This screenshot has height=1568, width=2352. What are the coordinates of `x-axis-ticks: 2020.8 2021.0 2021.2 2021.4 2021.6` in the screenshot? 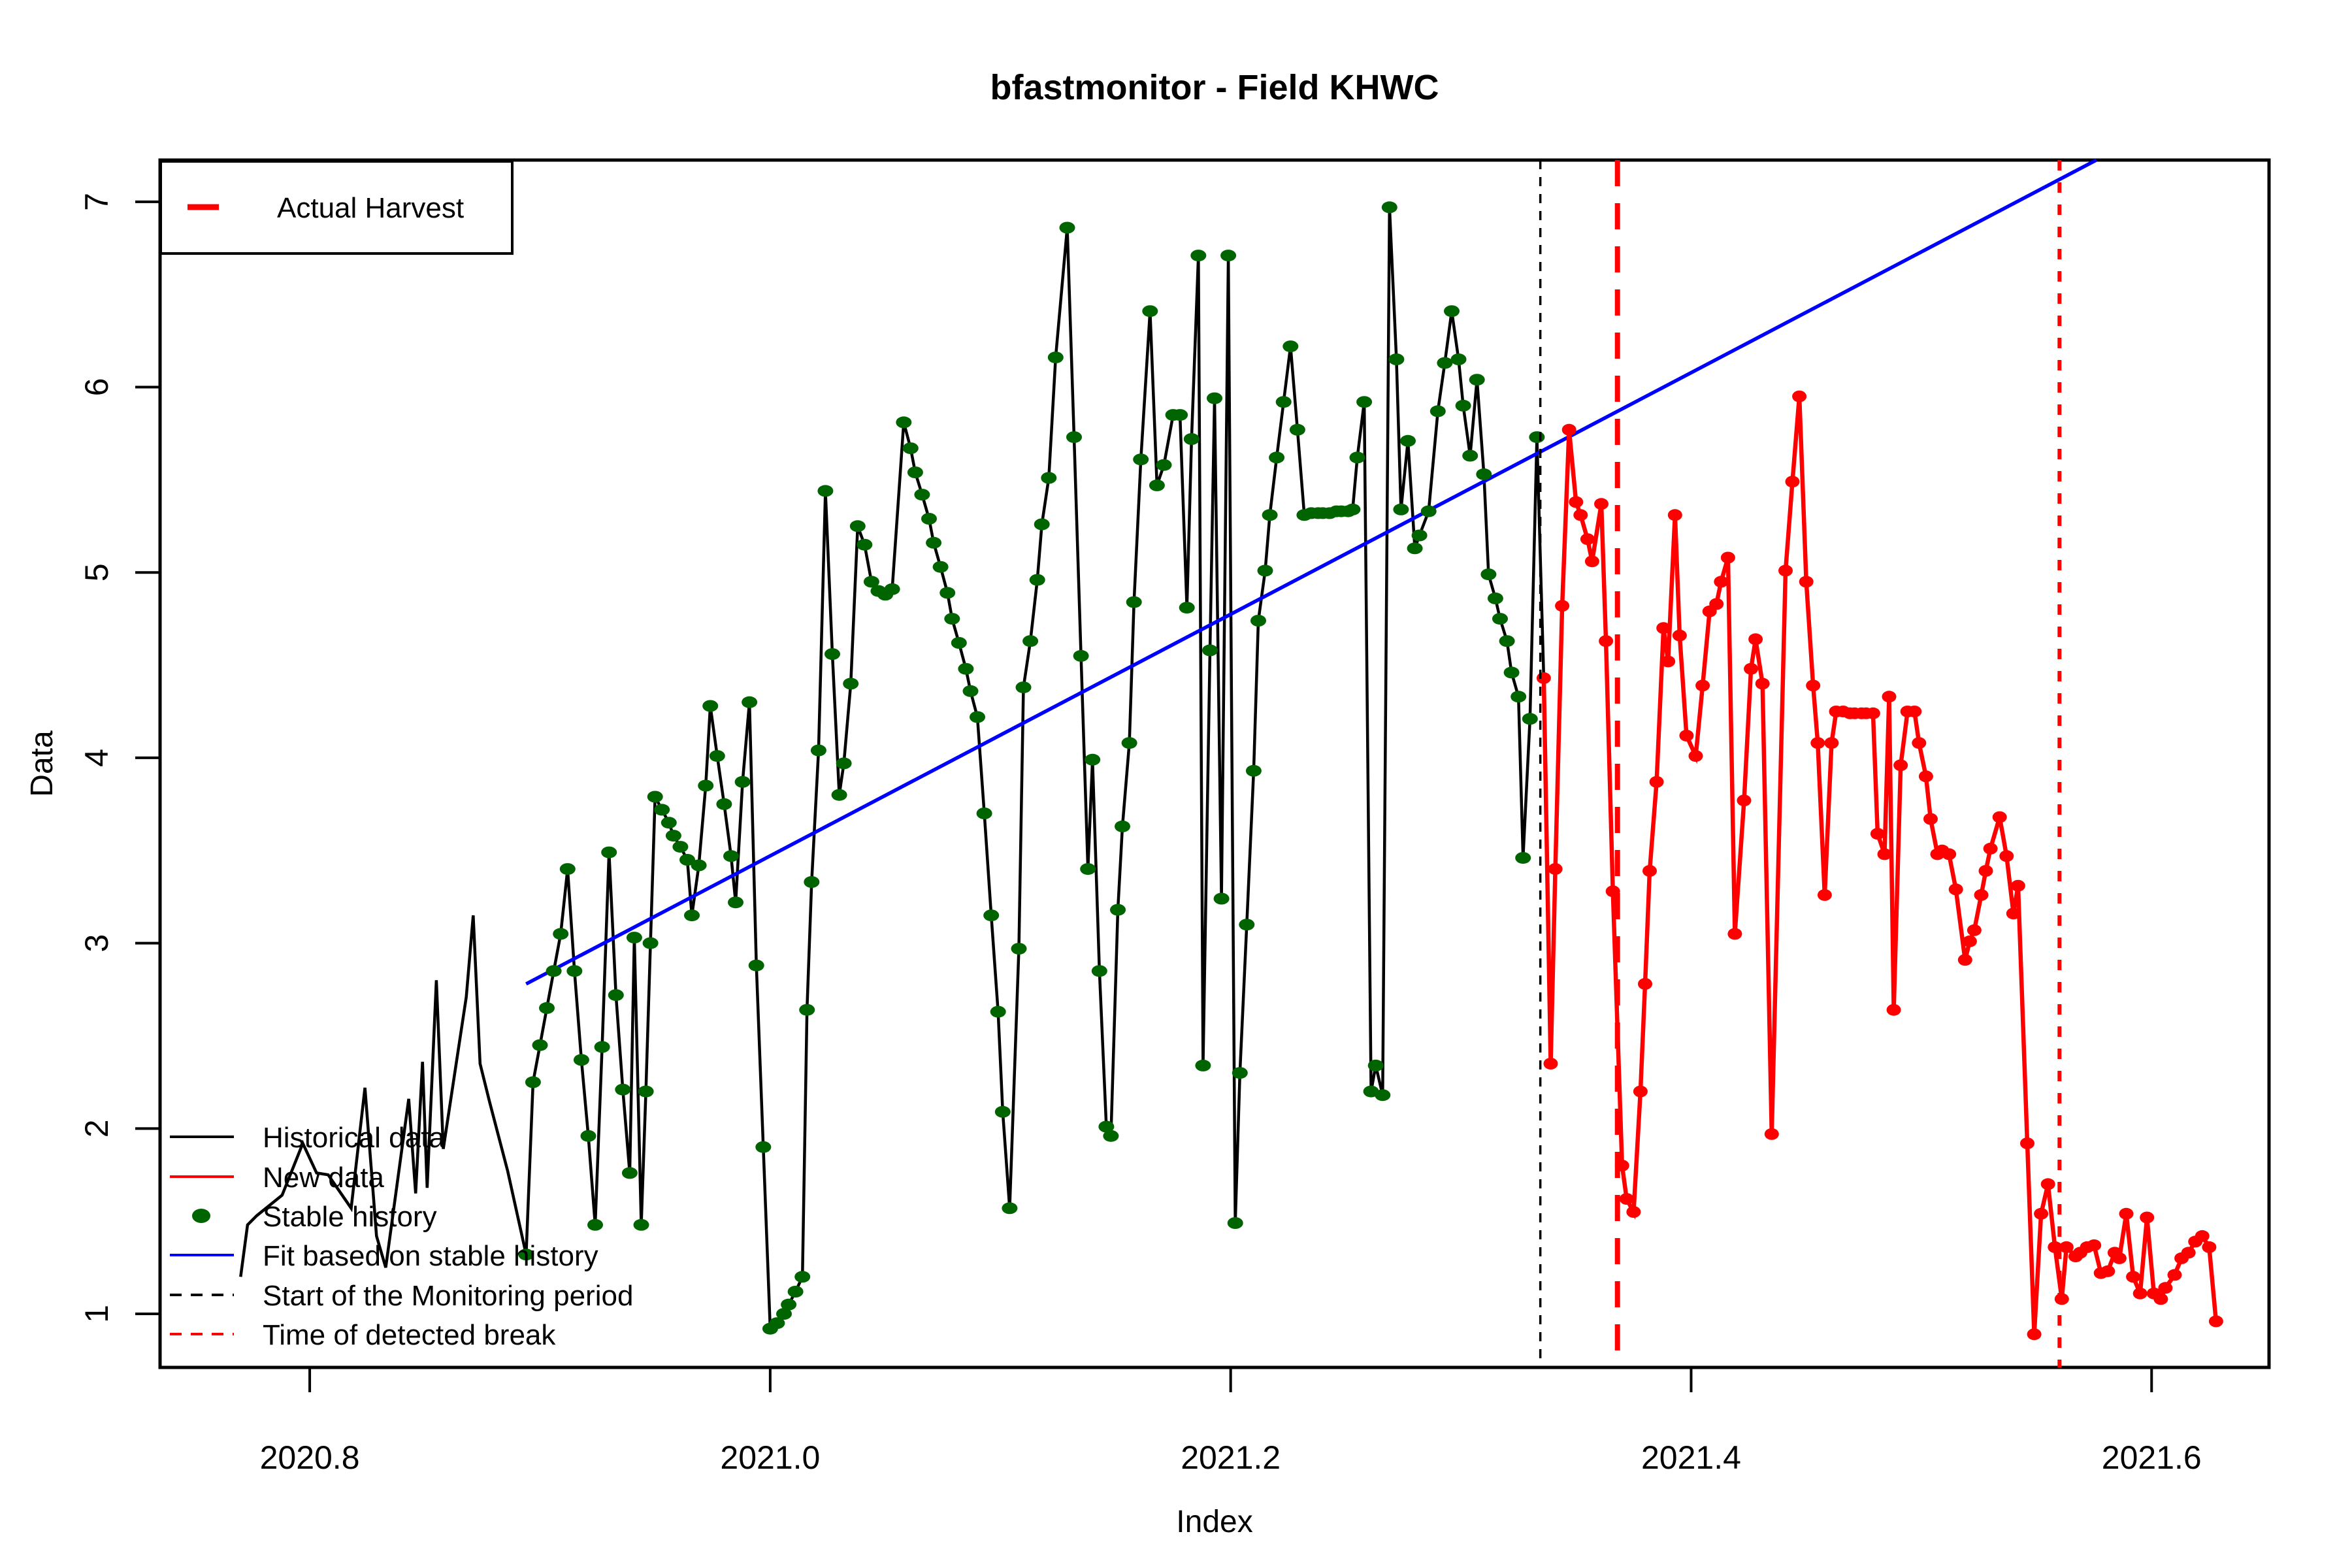 It's located at (1231, 1421).